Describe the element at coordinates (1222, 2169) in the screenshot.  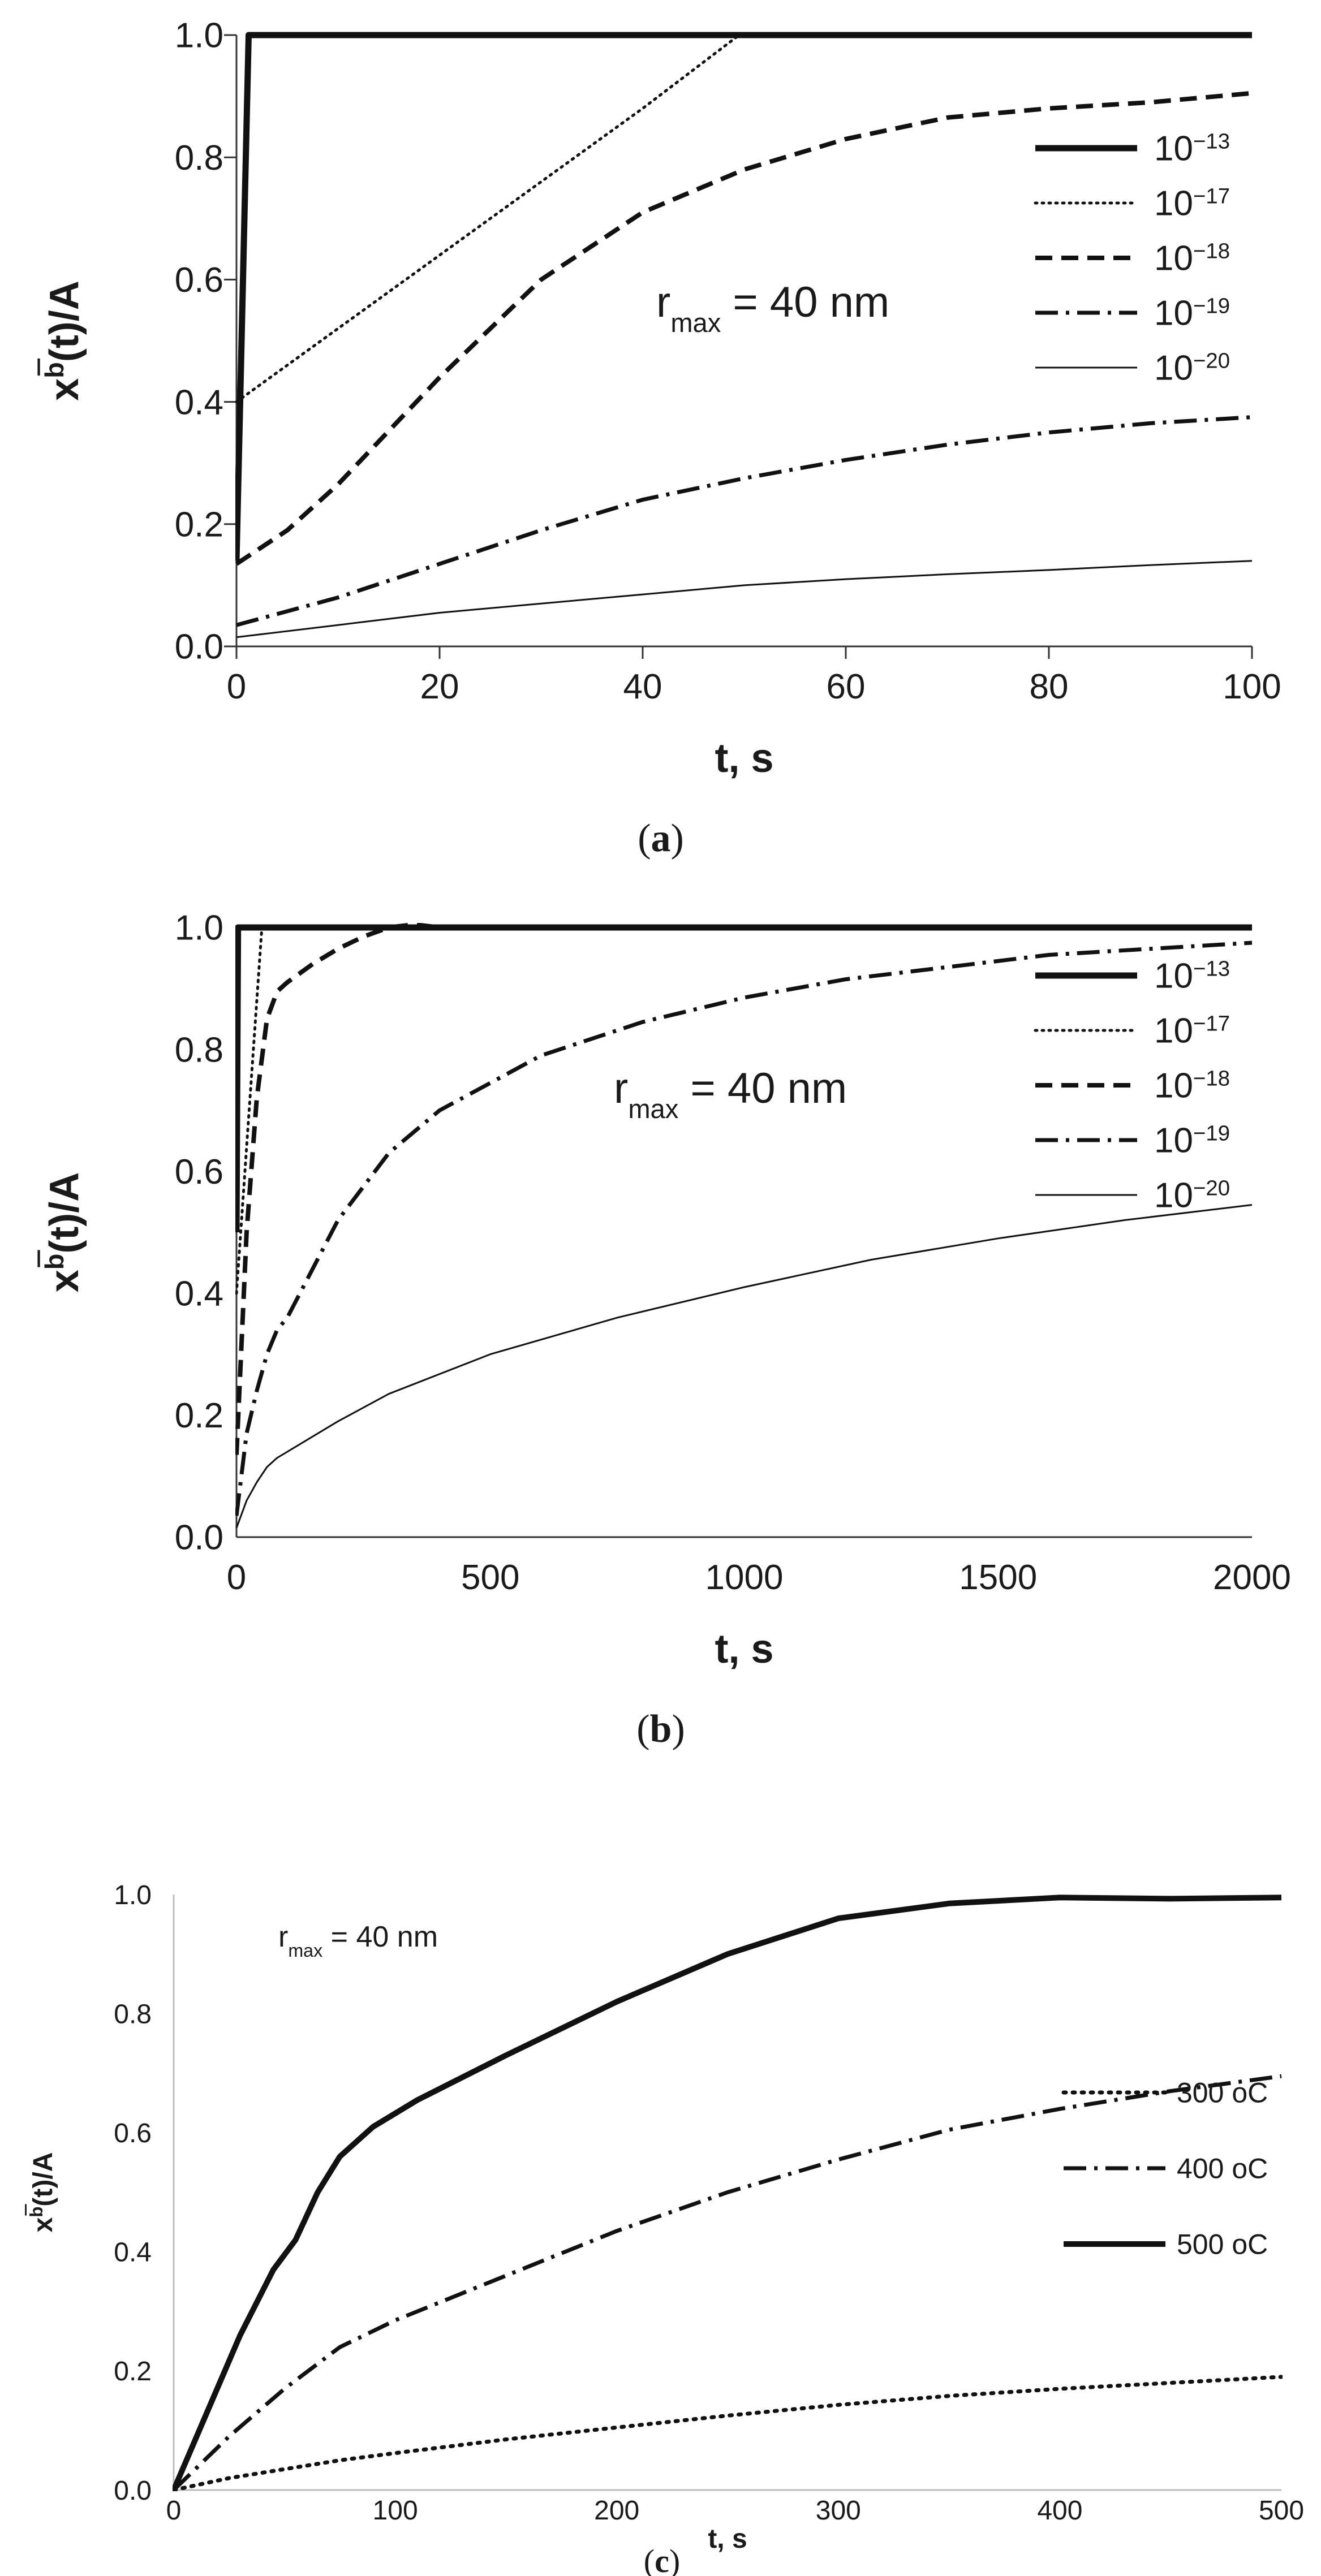
I see `legend-label: 400 oC` at that location.